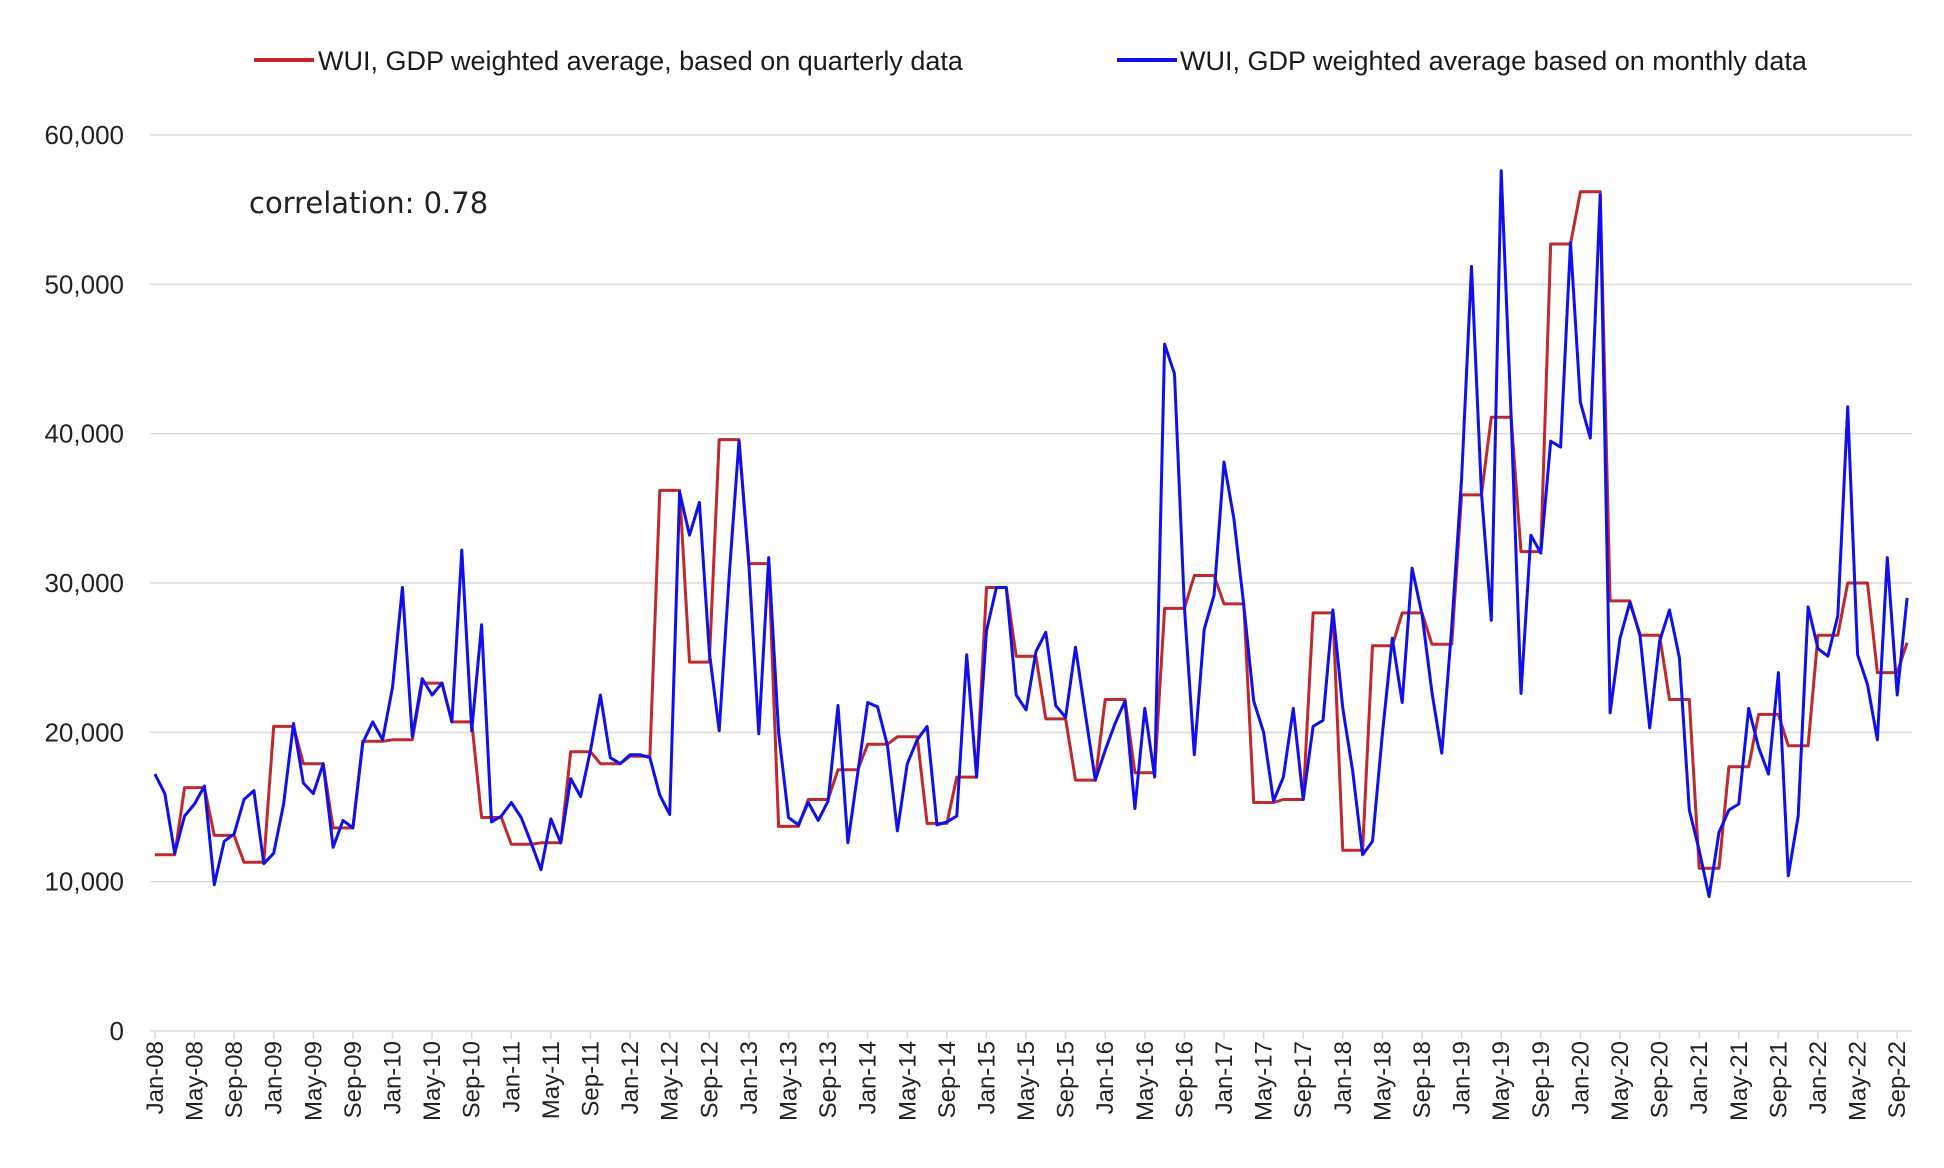 This screenshot has height=1168, width=1944. What do you see at coordinates (117, 1031) in the screenshot?
I see `y-tick-label: 0` at bounding box center [117, 1031].